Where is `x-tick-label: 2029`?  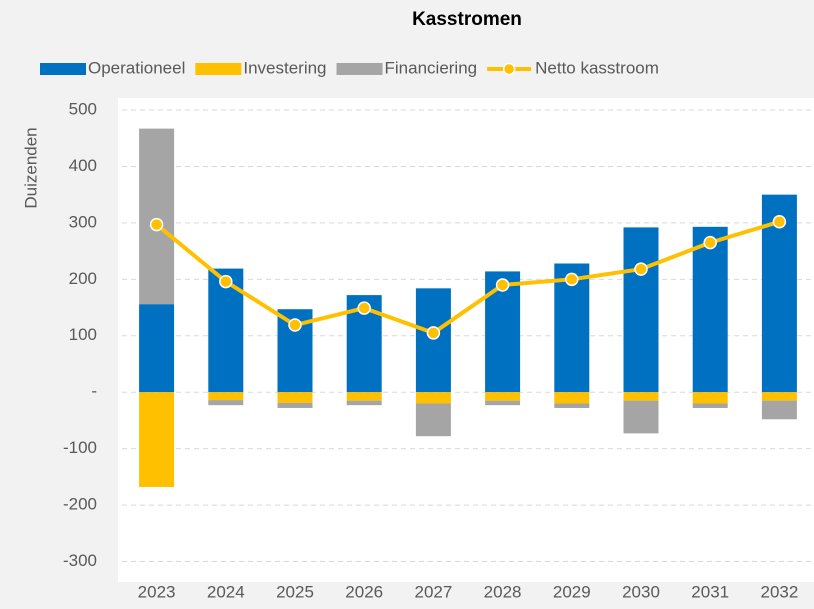
x-tick-label: 2029 is located at coordinates (572, 591).